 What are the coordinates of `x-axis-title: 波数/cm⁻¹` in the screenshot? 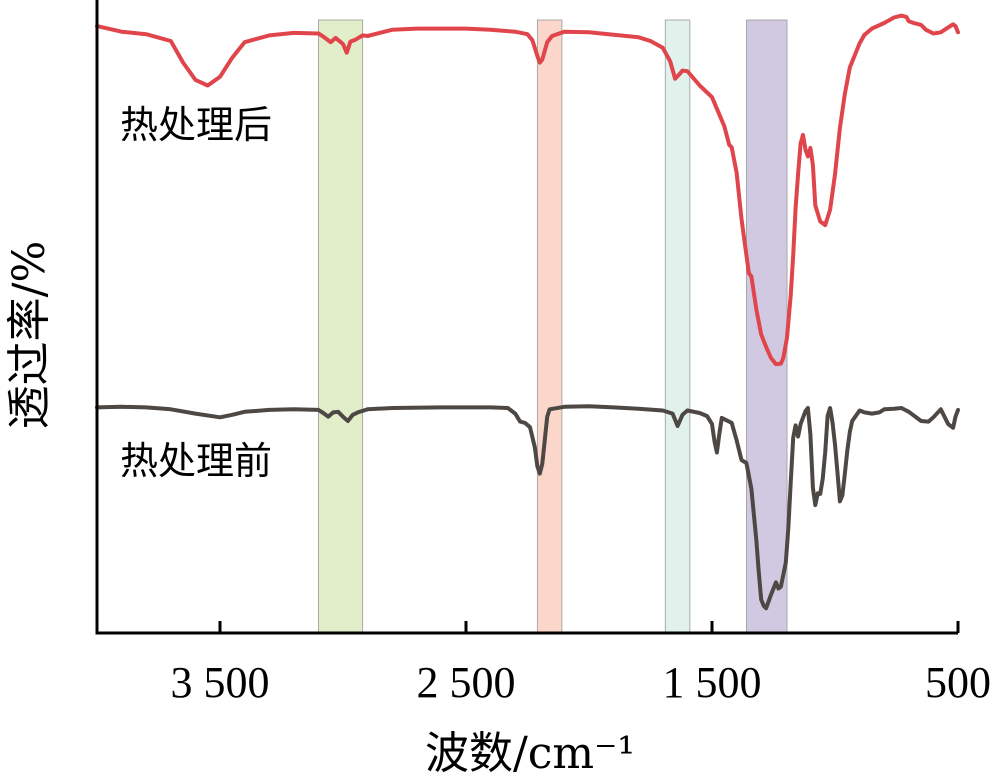 It's located at (530, 753).